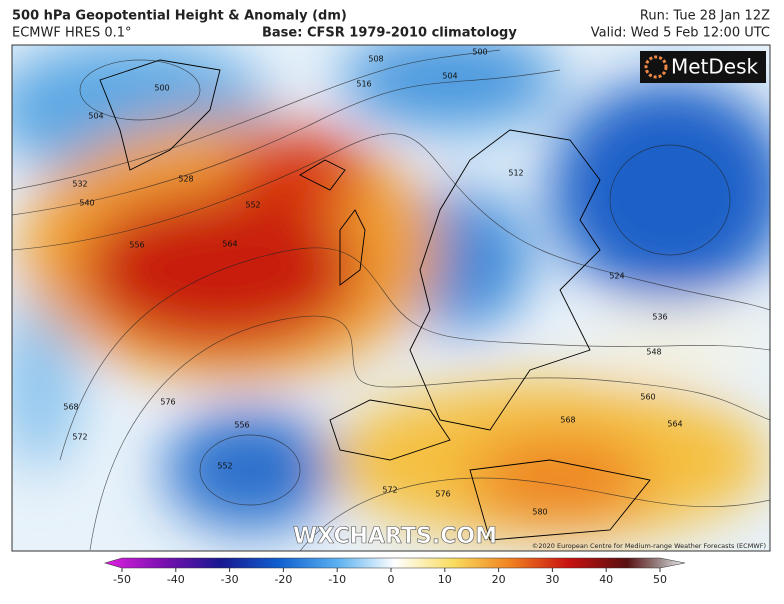  What do you see at coordinates (176, 579) in the screenshot?
I see `colorbar-tick-label: -40` at bounding box center [176, 579].